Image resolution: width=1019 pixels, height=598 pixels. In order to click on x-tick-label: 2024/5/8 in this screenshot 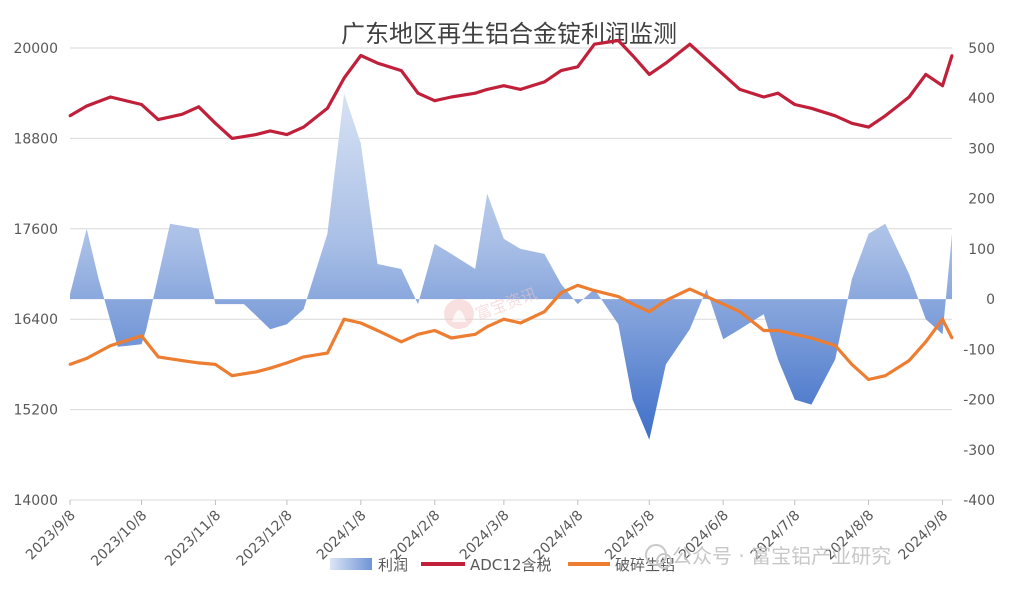, I will do `click(630, 536)`.